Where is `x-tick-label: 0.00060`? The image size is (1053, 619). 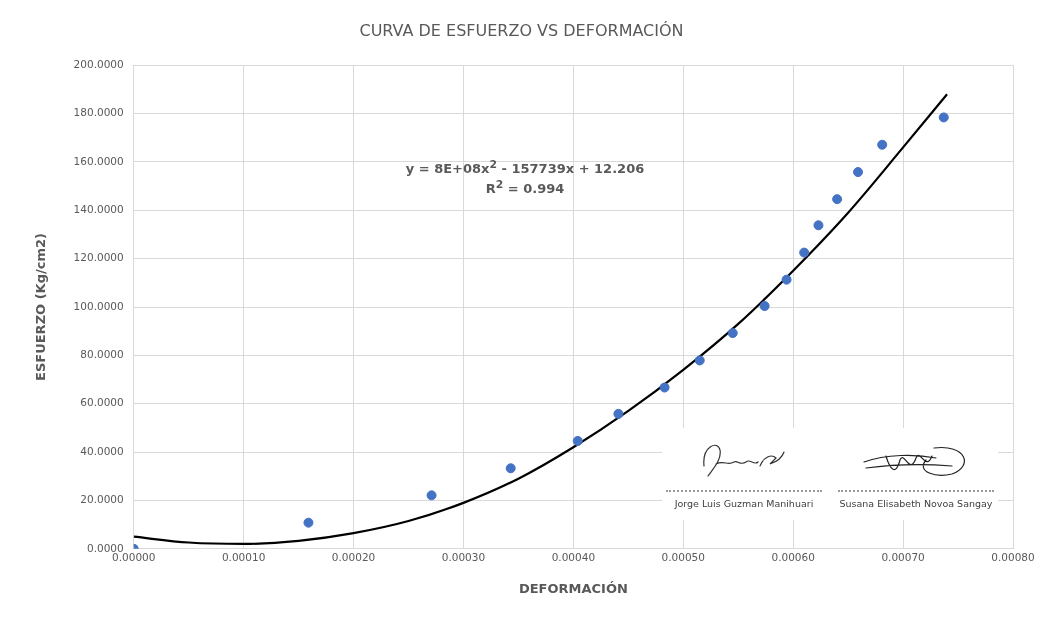 x-tick-label: 0.00060 is located at coordinates (793, 556).